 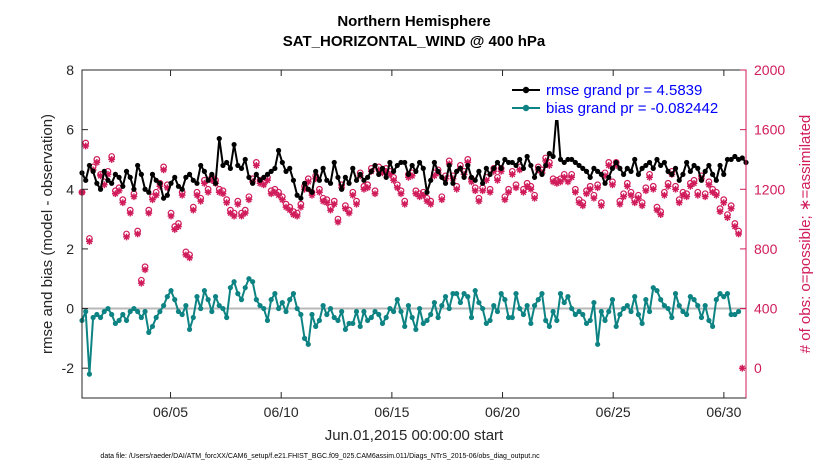 I want to click on y2-tick-label: 800, so click(x=766, y=249).